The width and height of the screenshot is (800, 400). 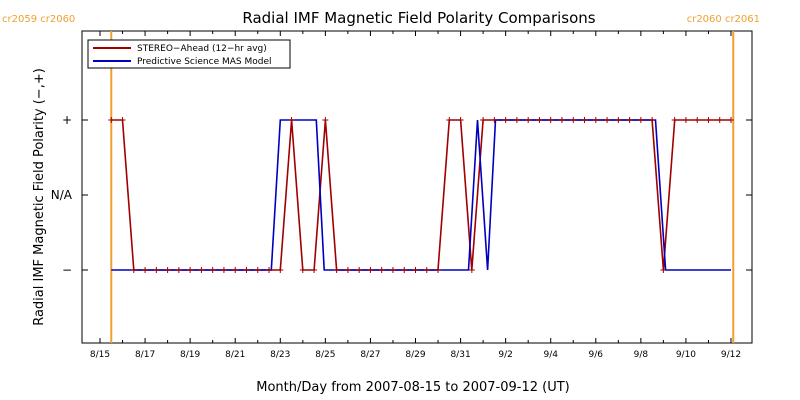 I want to click on x-tick-label-7: 8/29, so click(x=415, y=355).